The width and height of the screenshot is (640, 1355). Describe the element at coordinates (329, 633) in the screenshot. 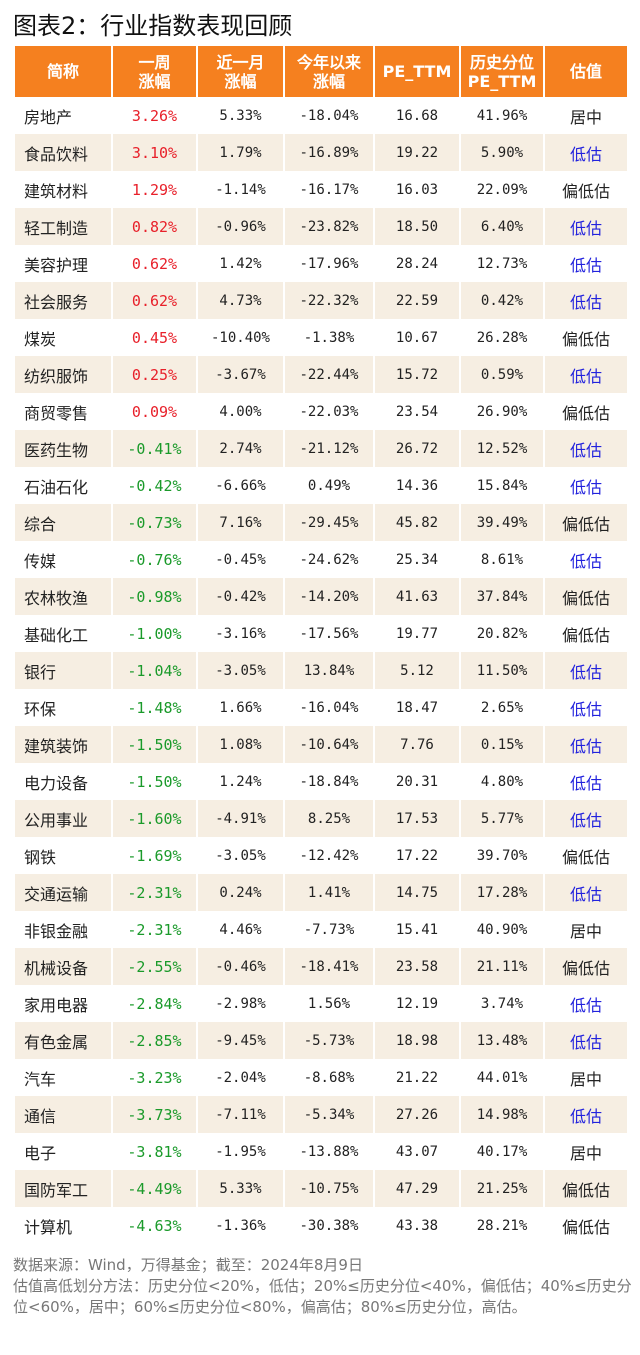

I see `ytd-change: -17.56%` at that location.